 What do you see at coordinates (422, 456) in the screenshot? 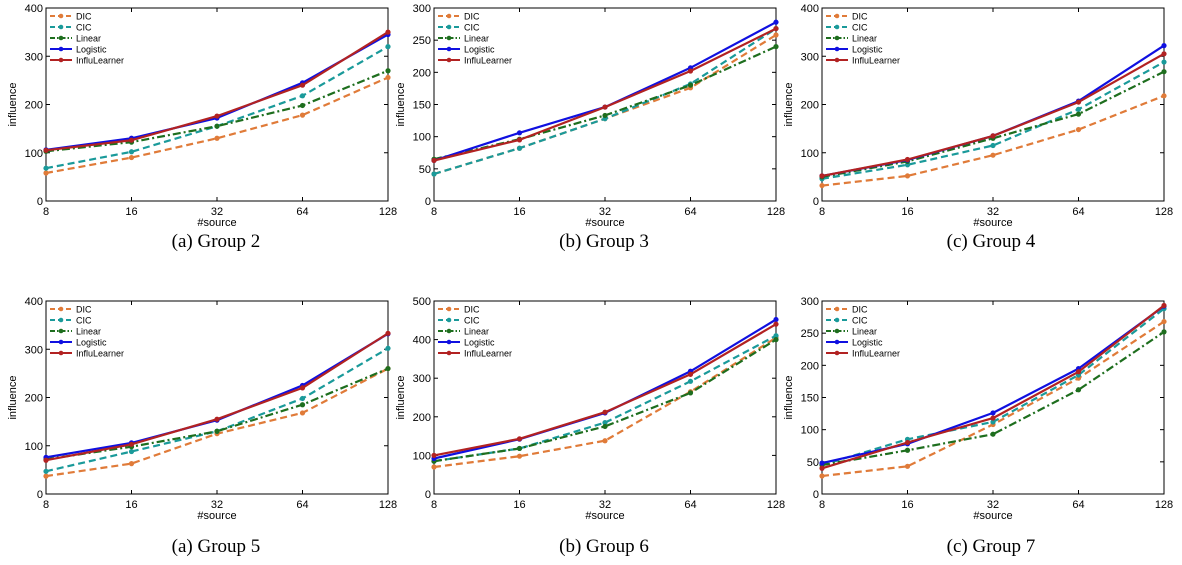
I see `y-tick-label: 100` at bounding box center [422, 456].